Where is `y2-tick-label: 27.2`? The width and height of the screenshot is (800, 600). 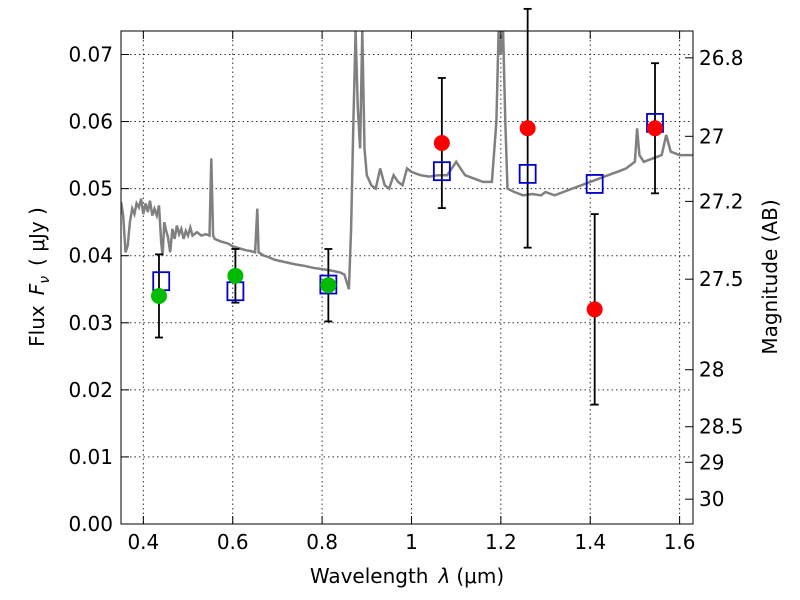 y2-tick-label: 27.2 is located at coordinates (721, 201).